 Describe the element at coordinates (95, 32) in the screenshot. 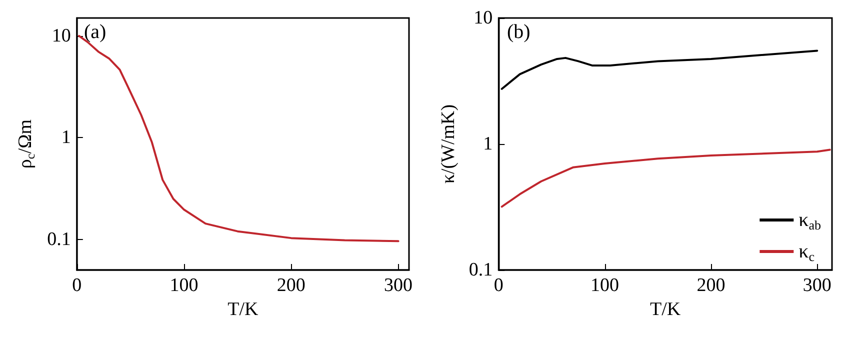

I see `annotation: (a)` at that location.